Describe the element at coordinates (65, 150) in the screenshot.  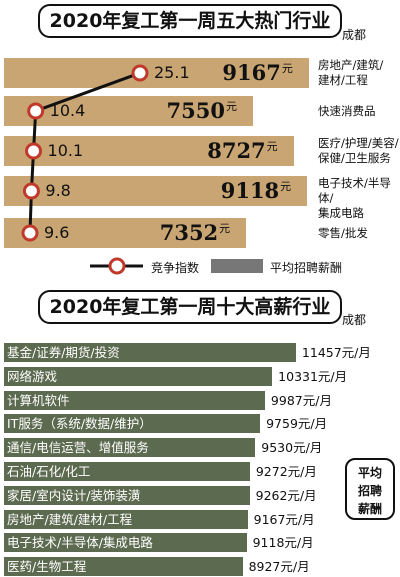
I see `index-value-label: 10.1` at that location.